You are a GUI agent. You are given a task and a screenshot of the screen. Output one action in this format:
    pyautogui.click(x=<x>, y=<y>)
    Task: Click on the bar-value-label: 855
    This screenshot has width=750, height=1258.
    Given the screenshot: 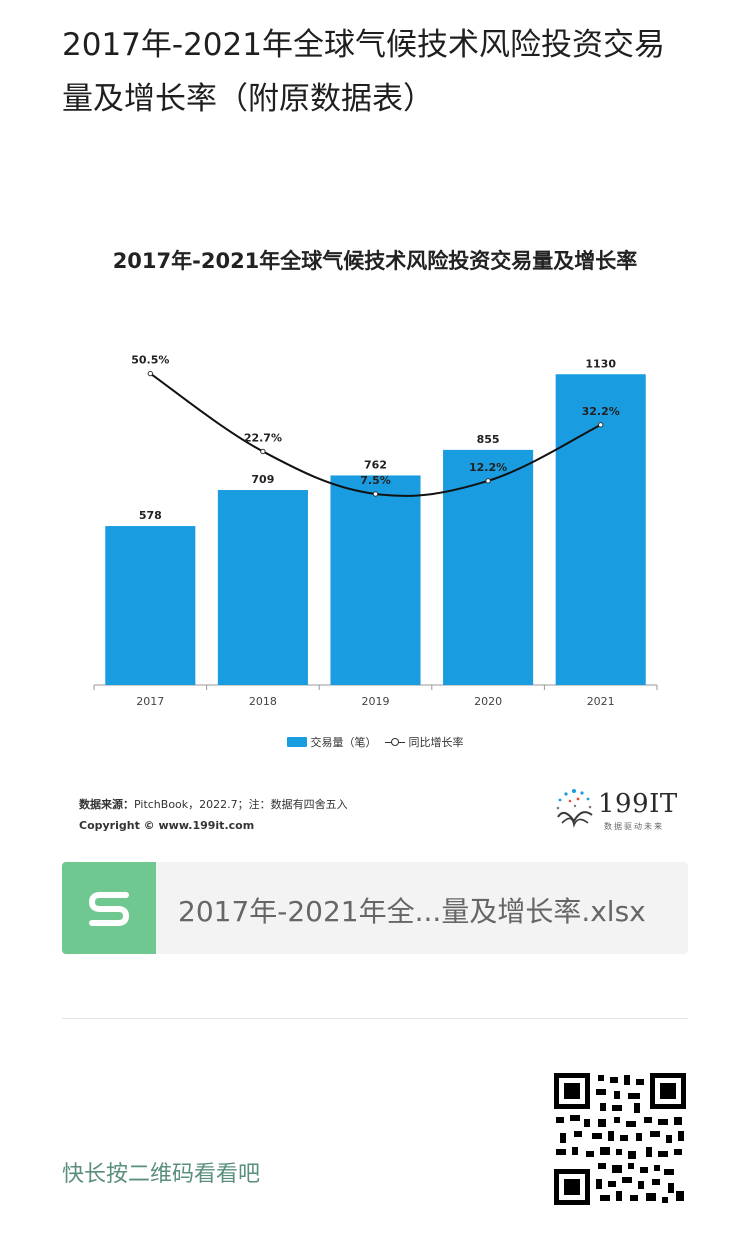 What is the action you would take?
    pyautogui.click(x=488, y=439)
    